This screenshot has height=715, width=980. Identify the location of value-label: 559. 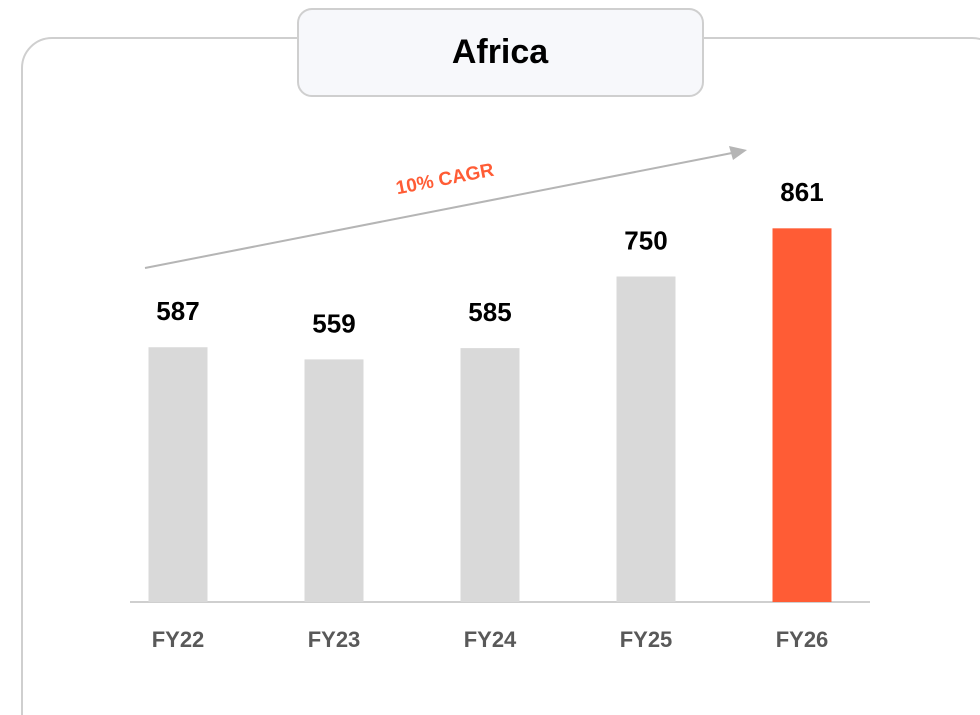
(333, 323).